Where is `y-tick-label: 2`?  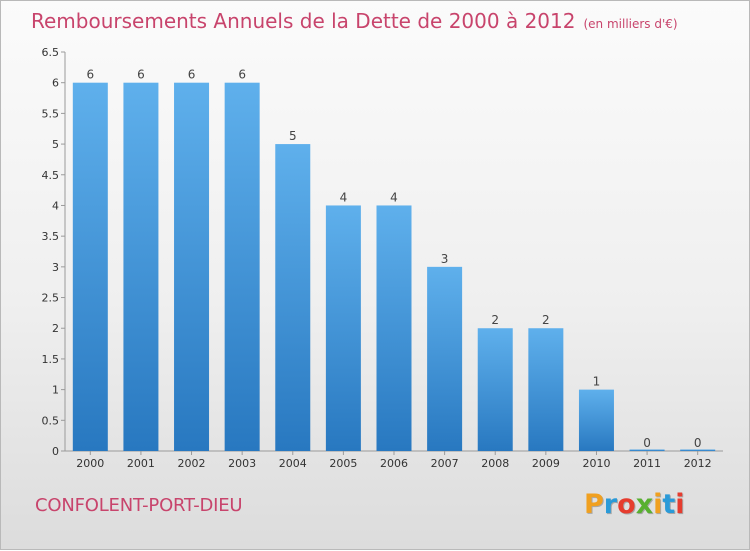
y-tick-label: 2 is located at coordinates (55, 328).